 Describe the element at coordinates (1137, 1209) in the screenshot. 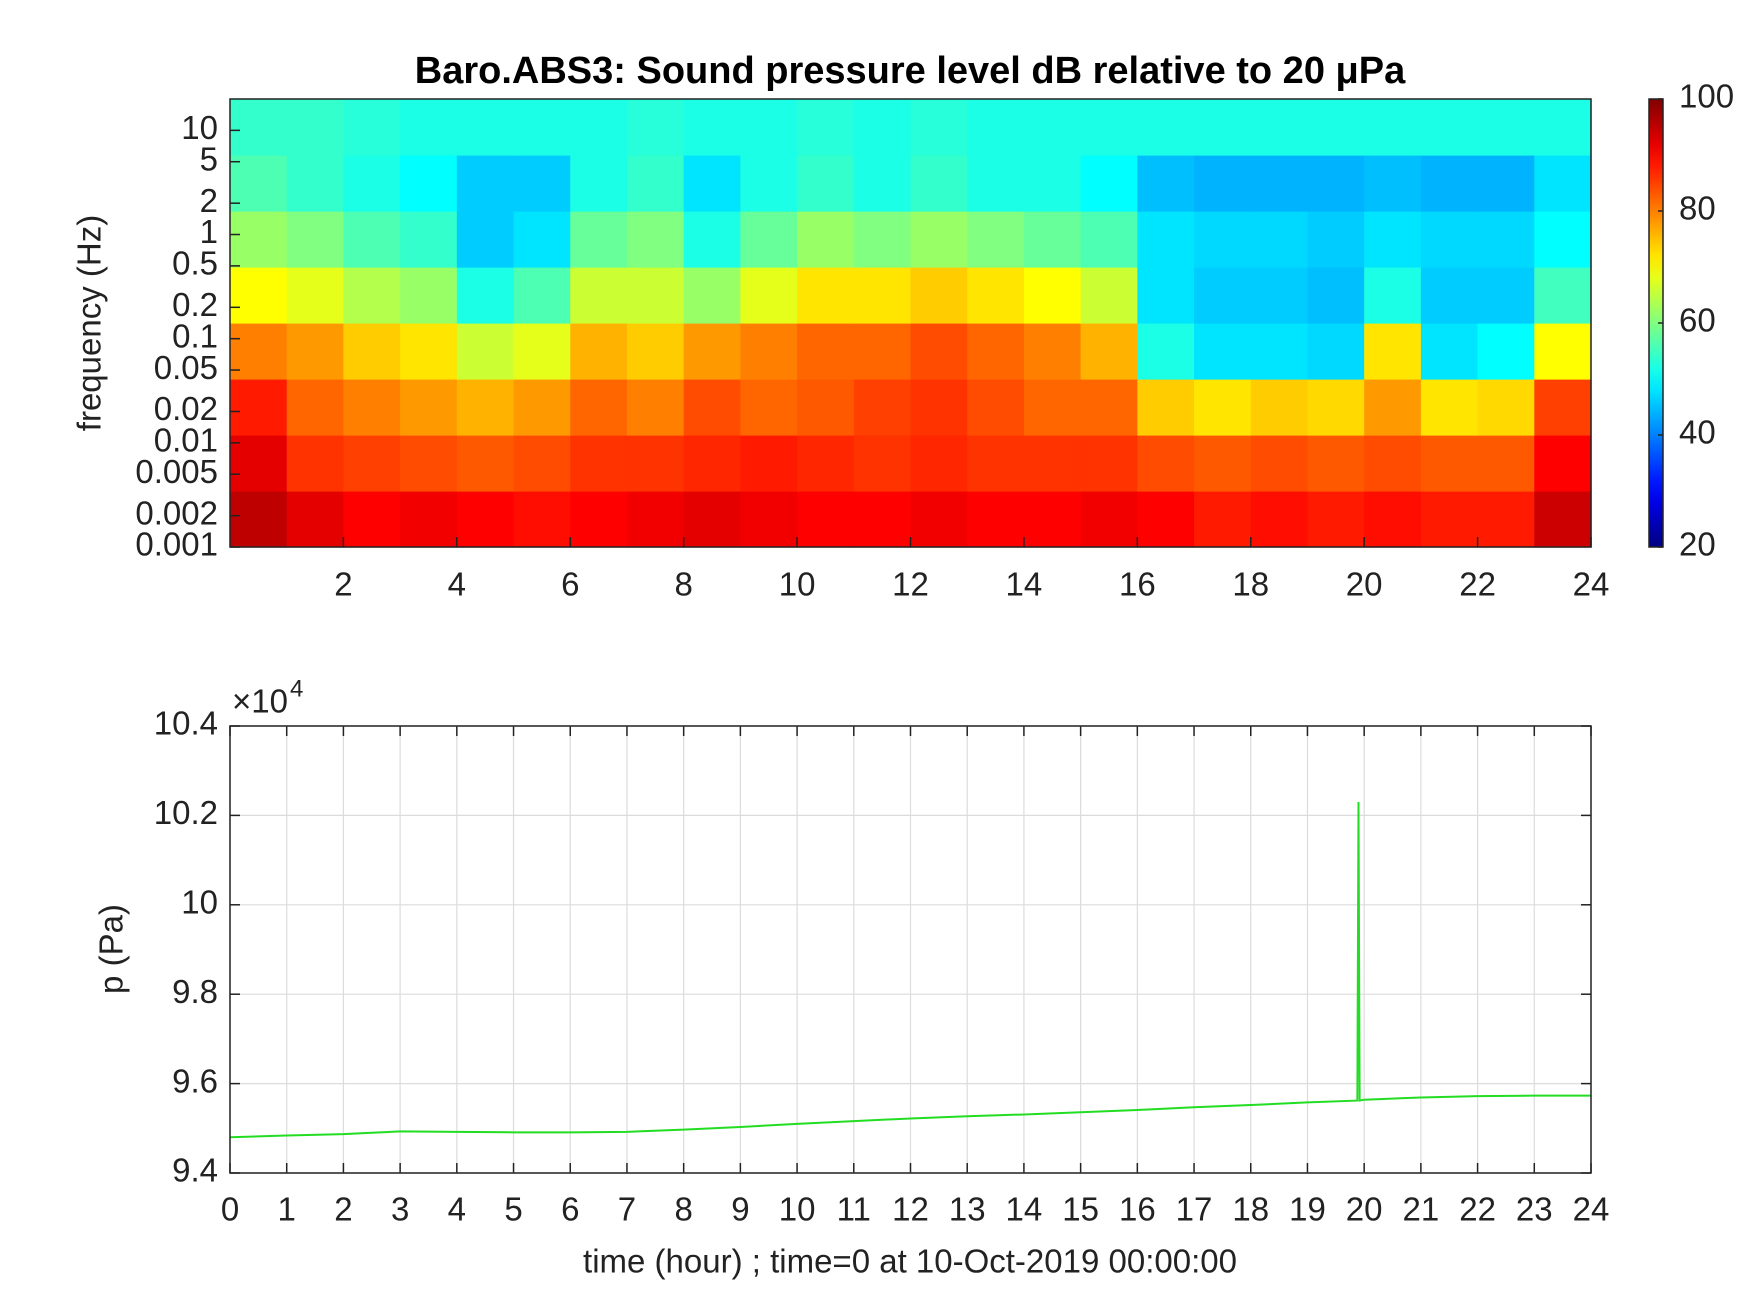

I see `x-tick-label: 16` at that location.